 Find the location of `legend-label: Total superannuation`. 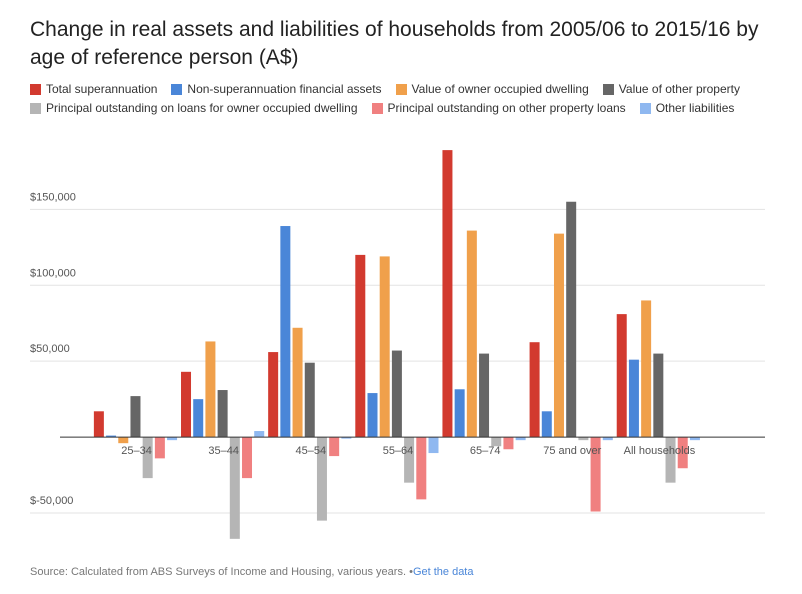

legend-label: Total superannuation is located at coordinates (102, 89).